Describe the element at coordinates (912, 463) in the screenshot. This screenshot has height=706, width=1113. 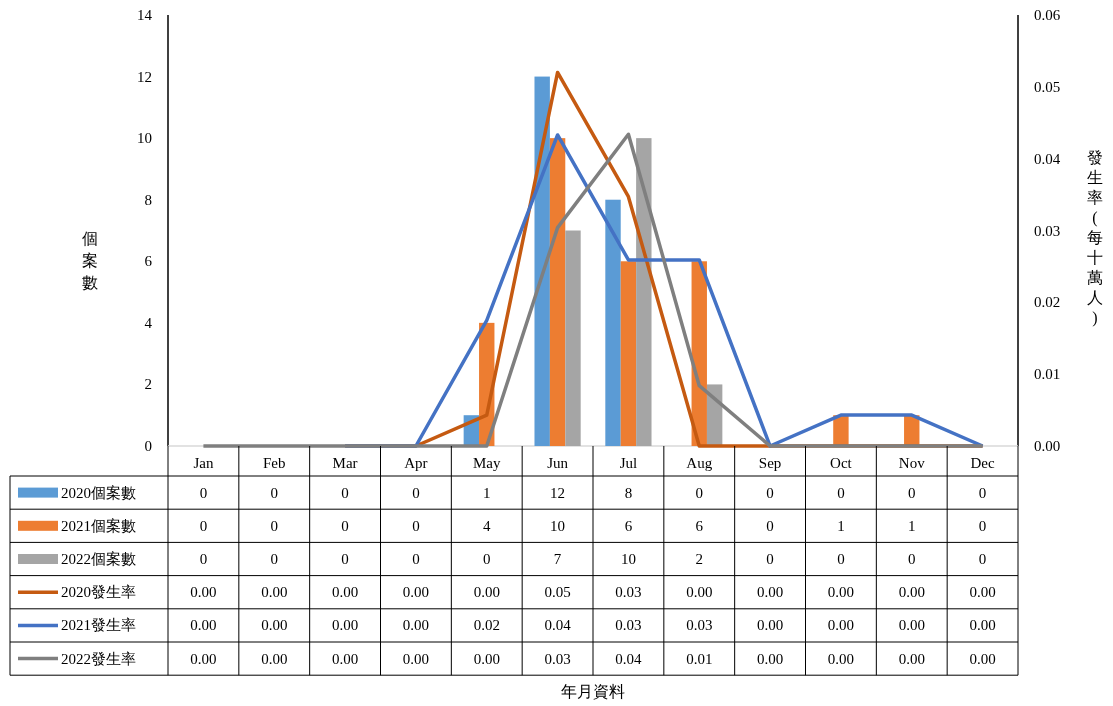
I see `x-tick-label: Nov` at that location.